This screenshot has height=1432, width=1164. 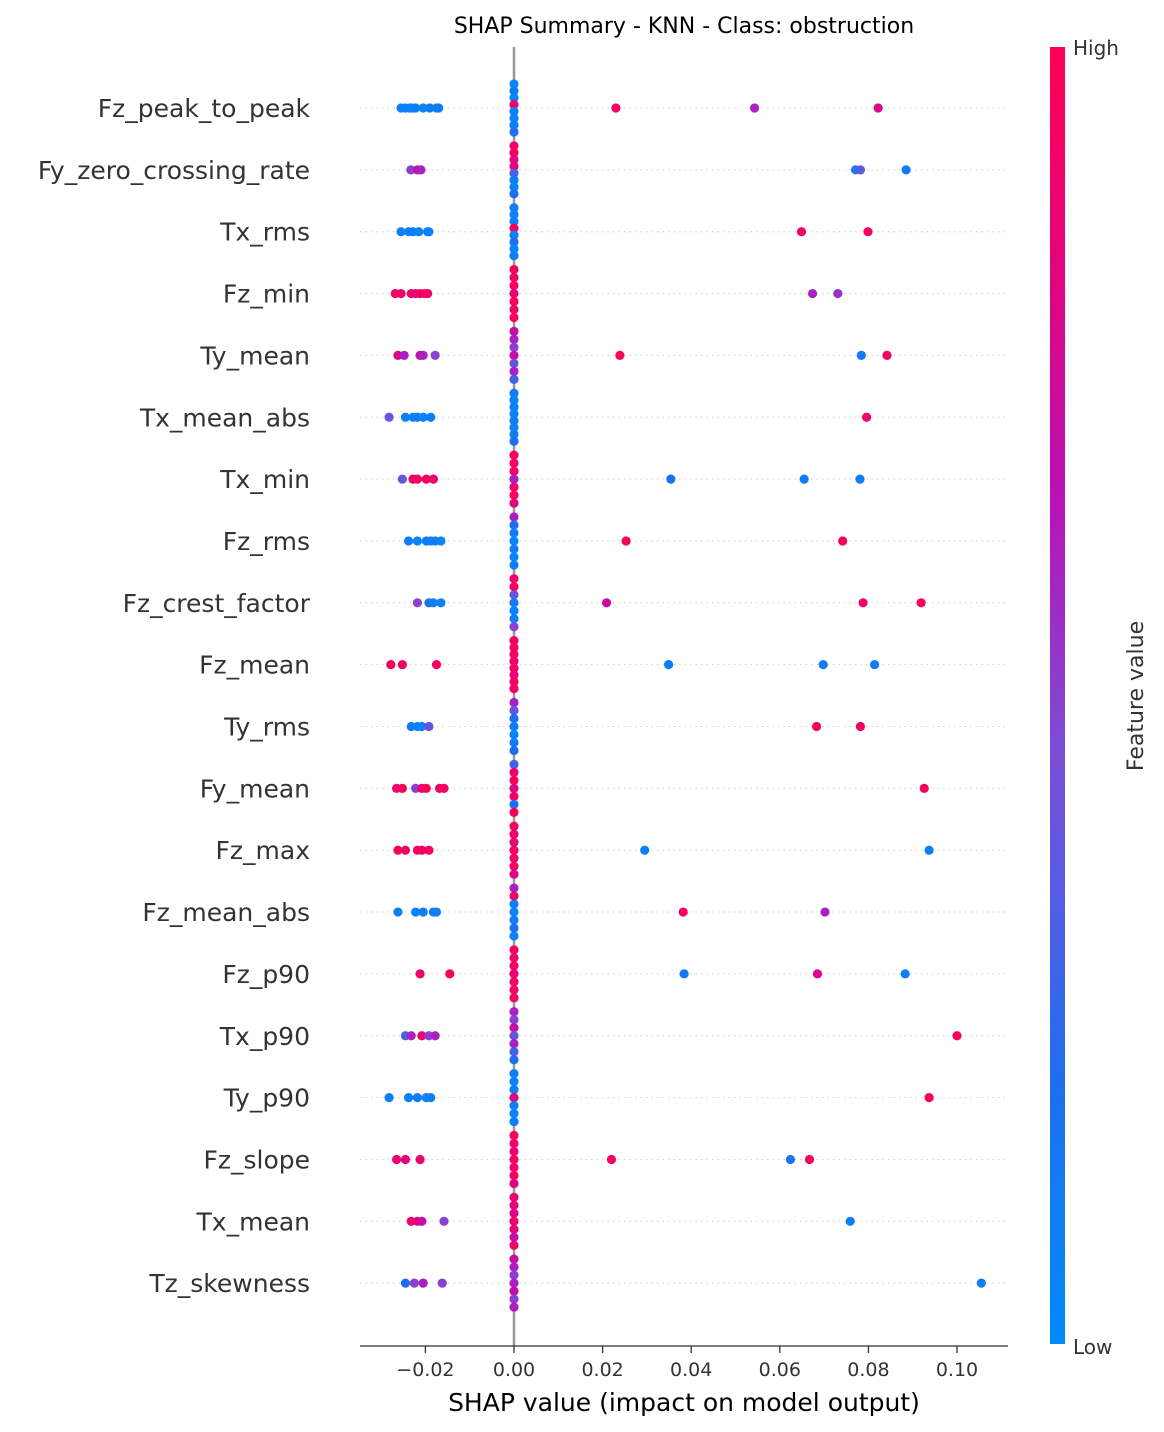 What do you see at coordinates (1092, 1347) in the screenshot?
I see `colorbar-low-label: Low` at bounding box center [1092, 1347].